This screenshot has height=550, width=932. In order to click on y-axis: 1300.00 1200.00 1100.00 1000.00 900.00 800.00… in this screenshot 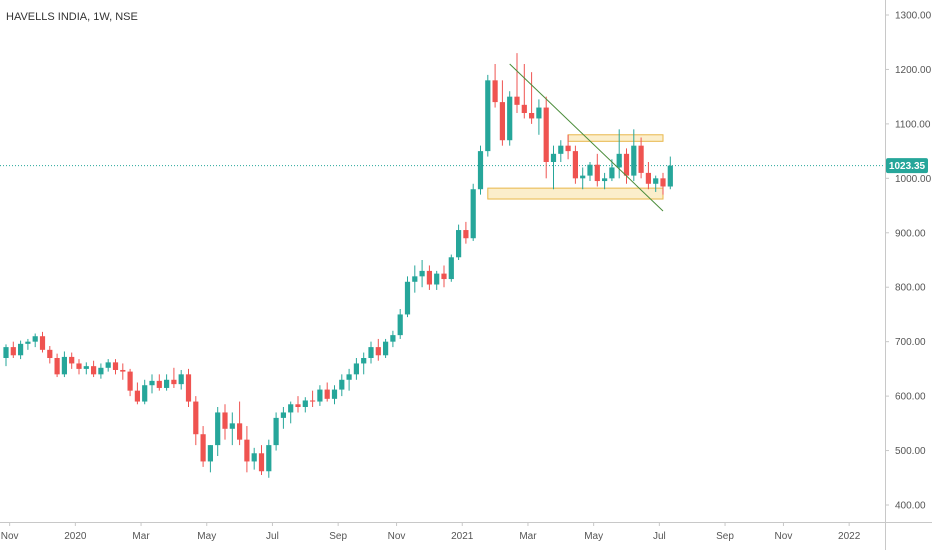, I will do `click(908, 261)`.